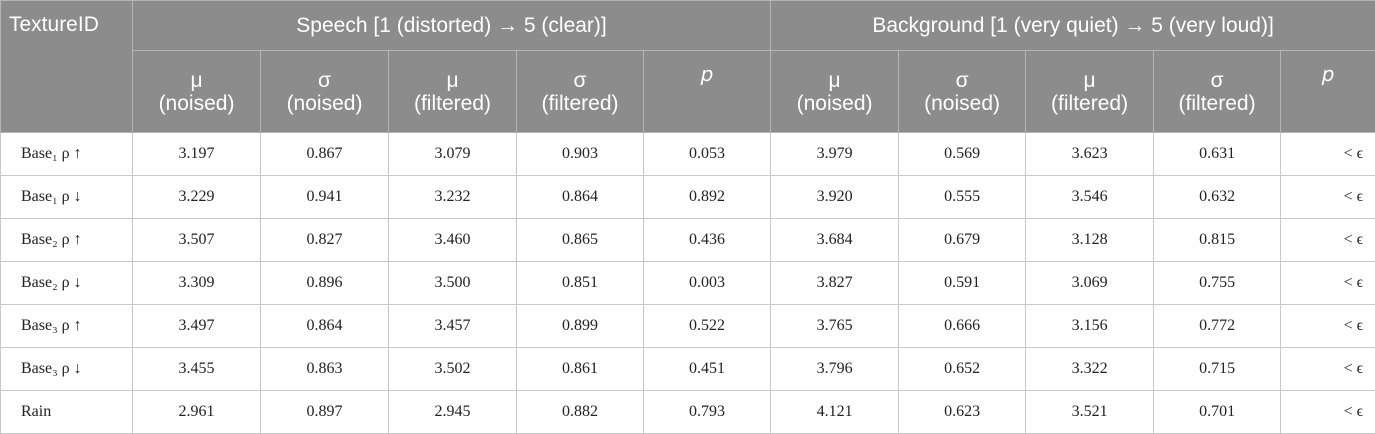 This screenshot has width=1375, height=434. Describe the element at coordinates (325, 369) in the screenshot. I see `cell: 0.863` at that location.